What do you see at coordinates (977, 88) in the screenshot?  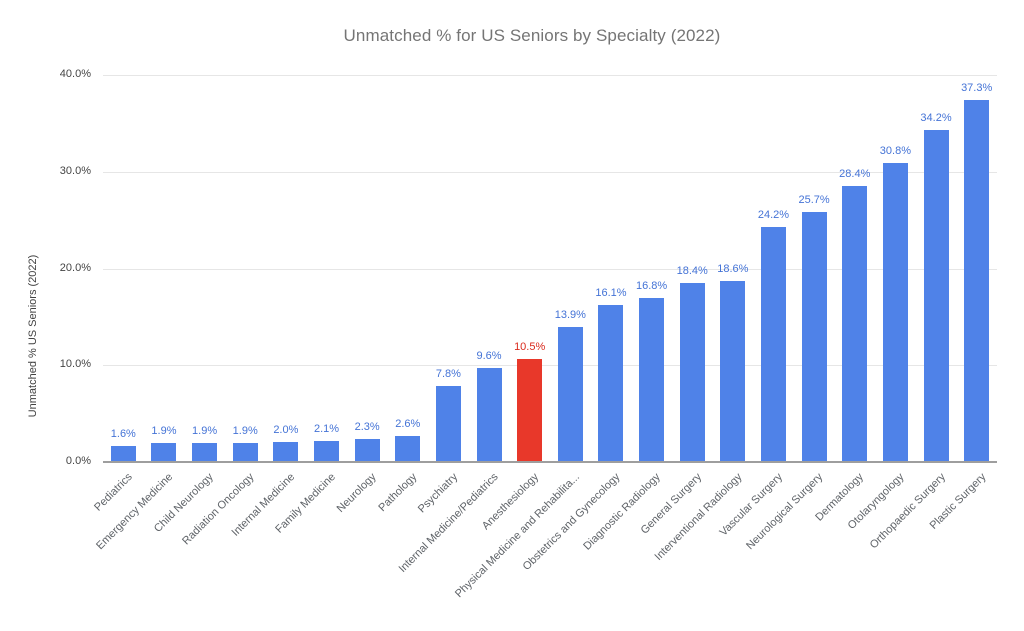 I see `value-label: 37.3%` at bounding box center [977, 88].